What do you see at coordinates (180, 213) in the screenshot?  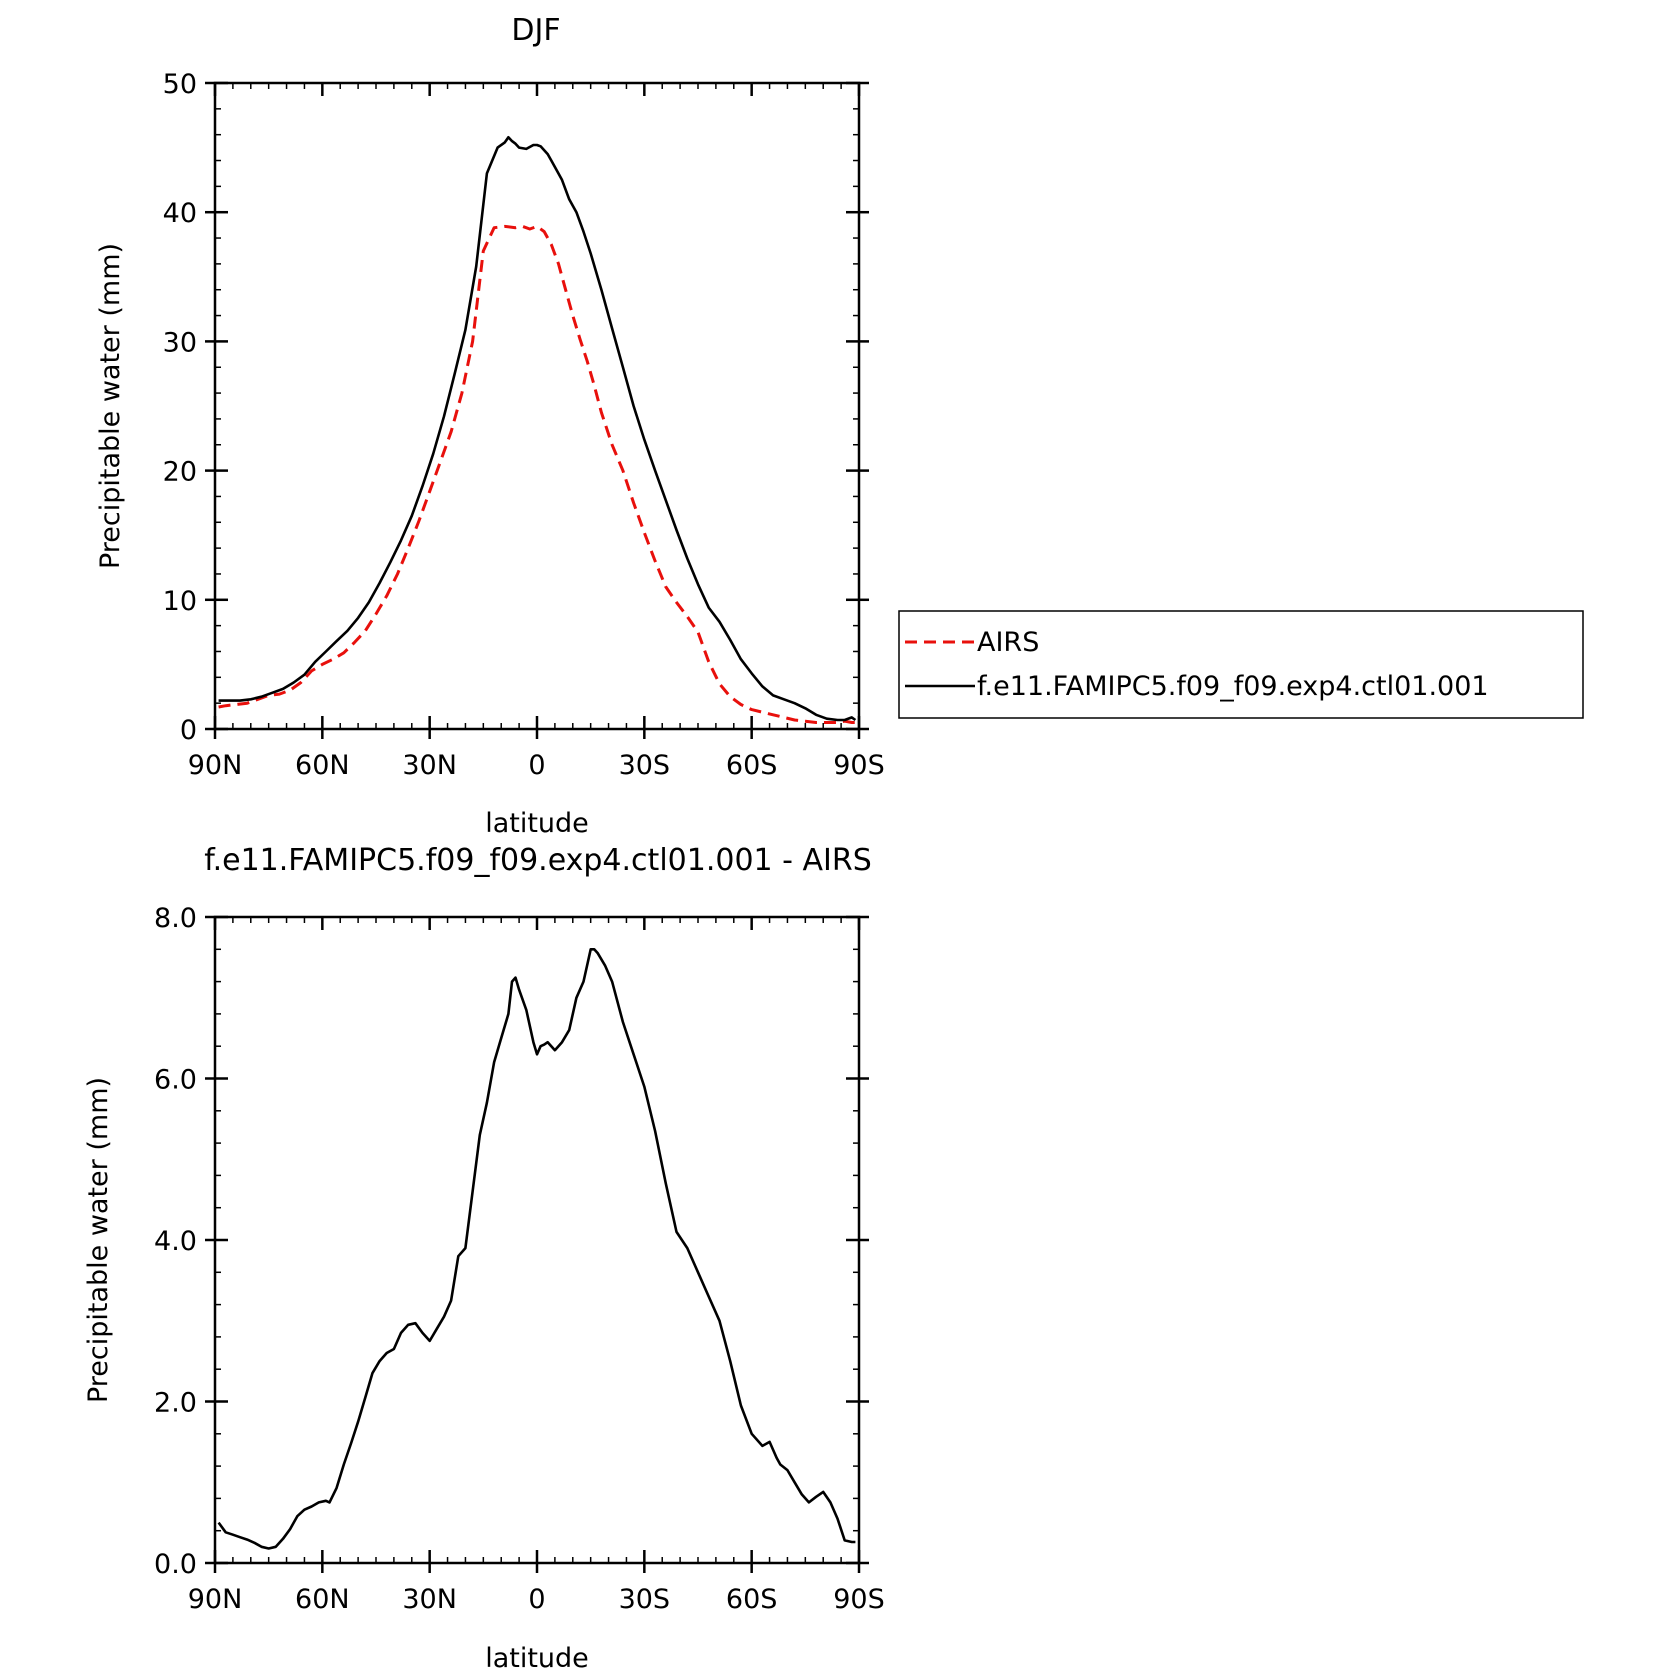 I see `y-tick-label: 40` at bounding box center [180, 213].